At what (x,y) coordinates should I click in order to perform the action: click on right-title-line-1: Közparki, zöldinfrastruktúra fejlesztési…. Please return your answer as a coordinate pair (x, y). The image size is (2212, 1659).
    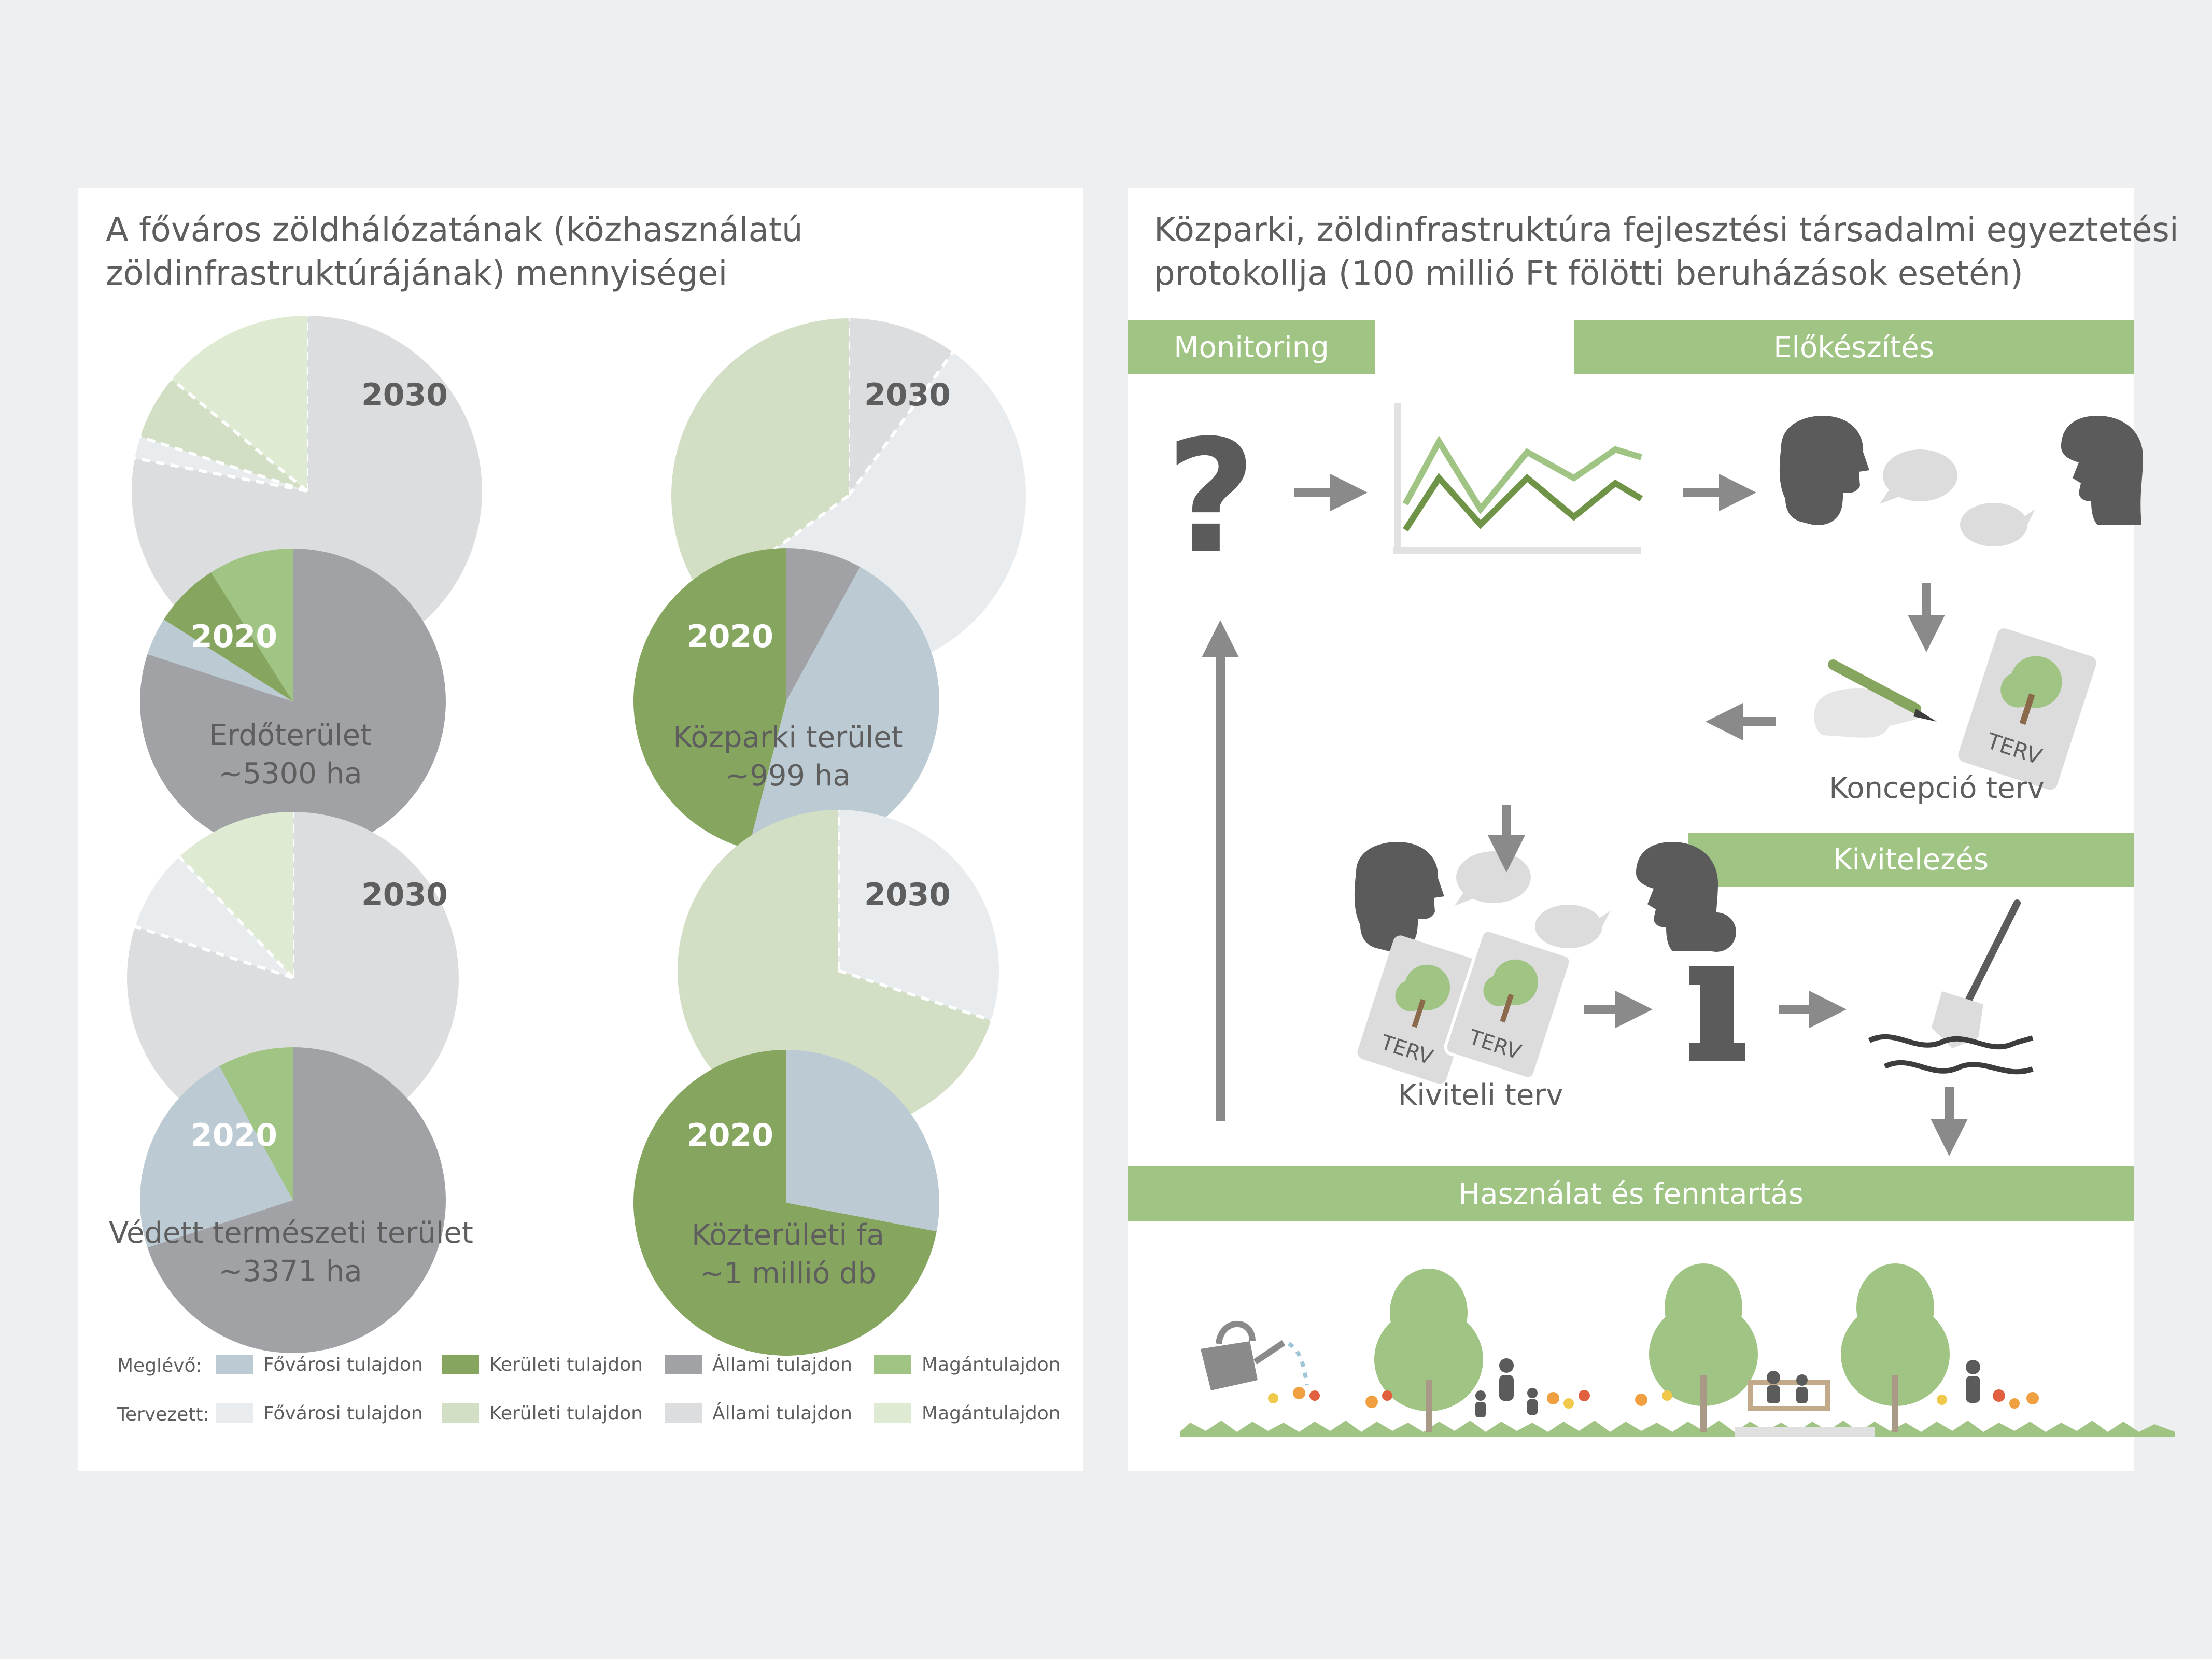
    Looking at the image, I should click on (1666, 230).